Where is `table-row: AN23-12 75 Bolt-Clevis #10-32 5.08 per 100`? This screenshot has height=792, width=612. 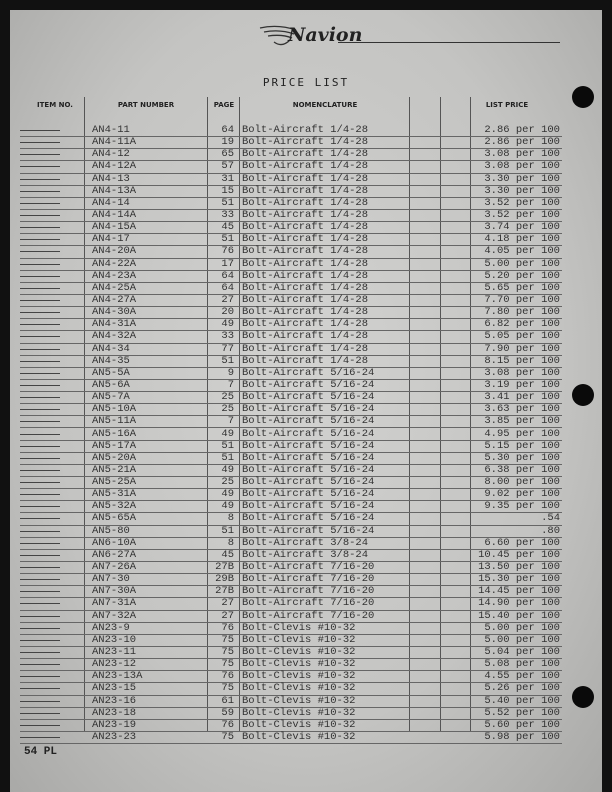 table-row: AN23-12 75 Bolt-Clevis #10-32 5.08 per 100 is located at coordinates (291, 665).